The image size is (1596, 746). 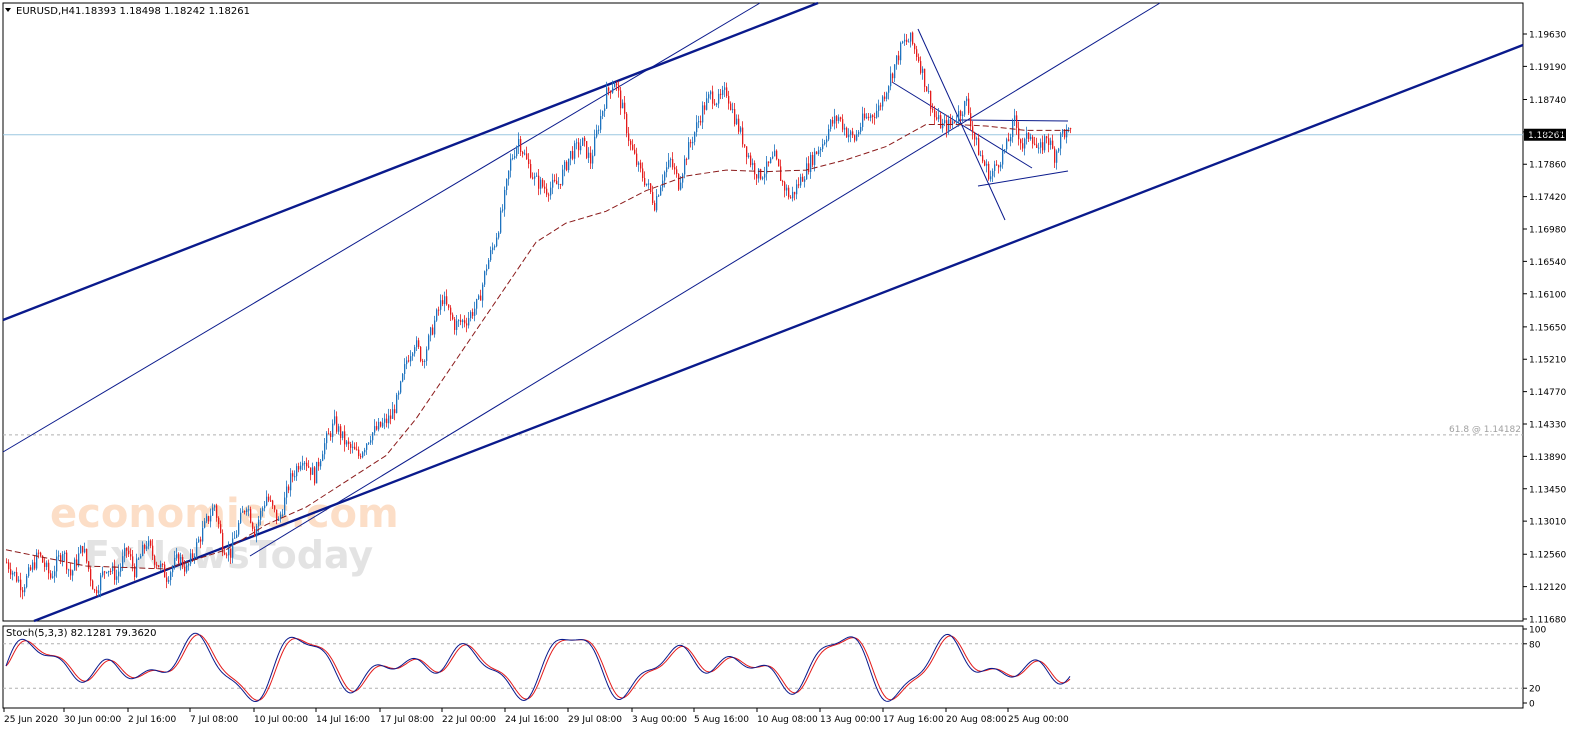 What do you see at coordinates (1547, 133) in the screenshot?
I see `y-tick-label: 1.18300` at bounding box center [1547, 133].